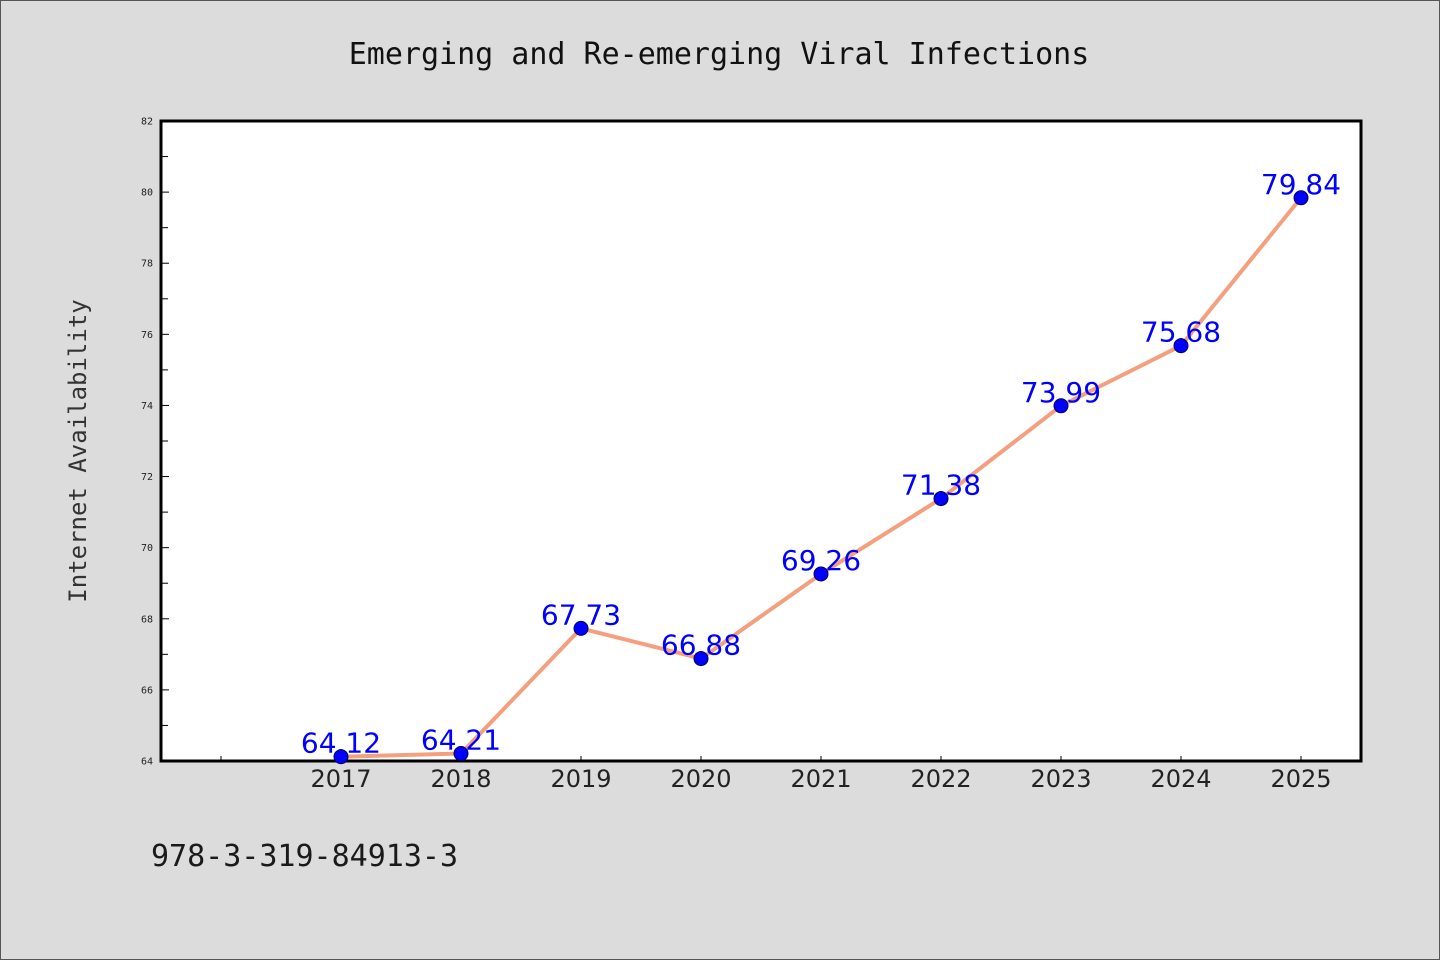  Describe the element at coordinates (940, 779) in the screenshot. I see `x-tick-label: 2022` at that location.